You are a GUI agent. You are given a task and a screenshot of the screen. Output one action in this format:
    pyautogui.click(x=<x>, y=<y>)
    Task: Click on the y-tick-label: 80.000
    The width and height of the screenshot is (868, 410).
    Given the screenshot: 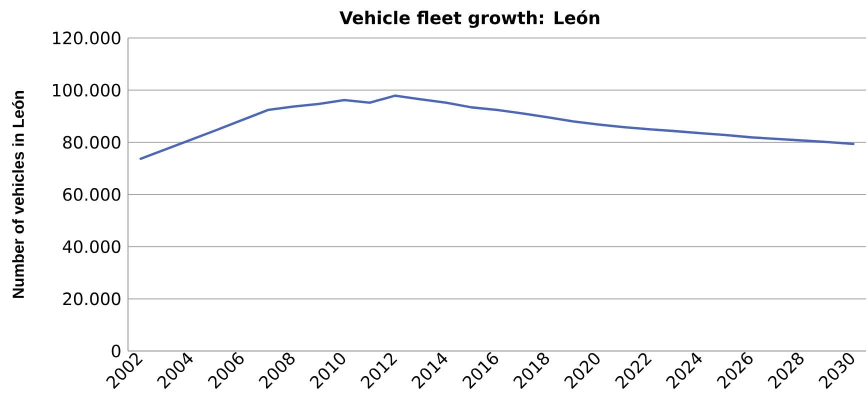 What is the action you would take?
    pyautogui.click(x=91, y=142)
    